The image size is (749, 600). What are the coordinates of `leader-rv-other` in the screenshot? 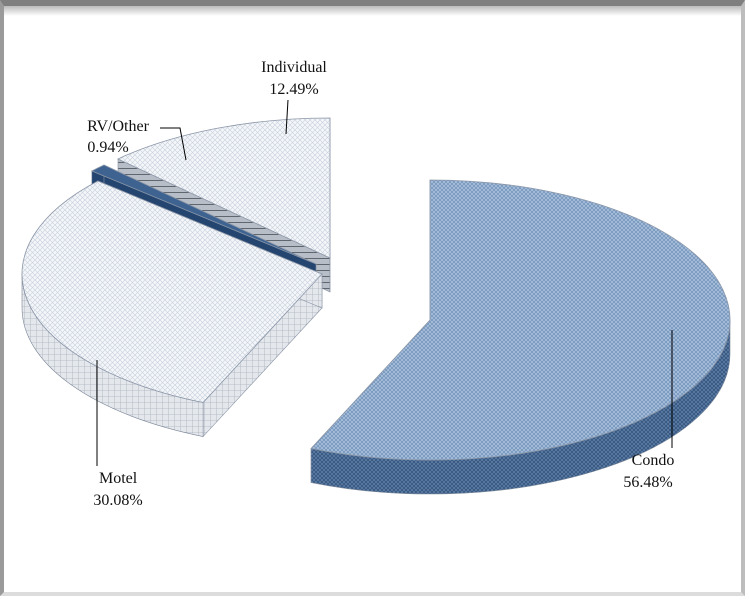 It's located at (173, 144).